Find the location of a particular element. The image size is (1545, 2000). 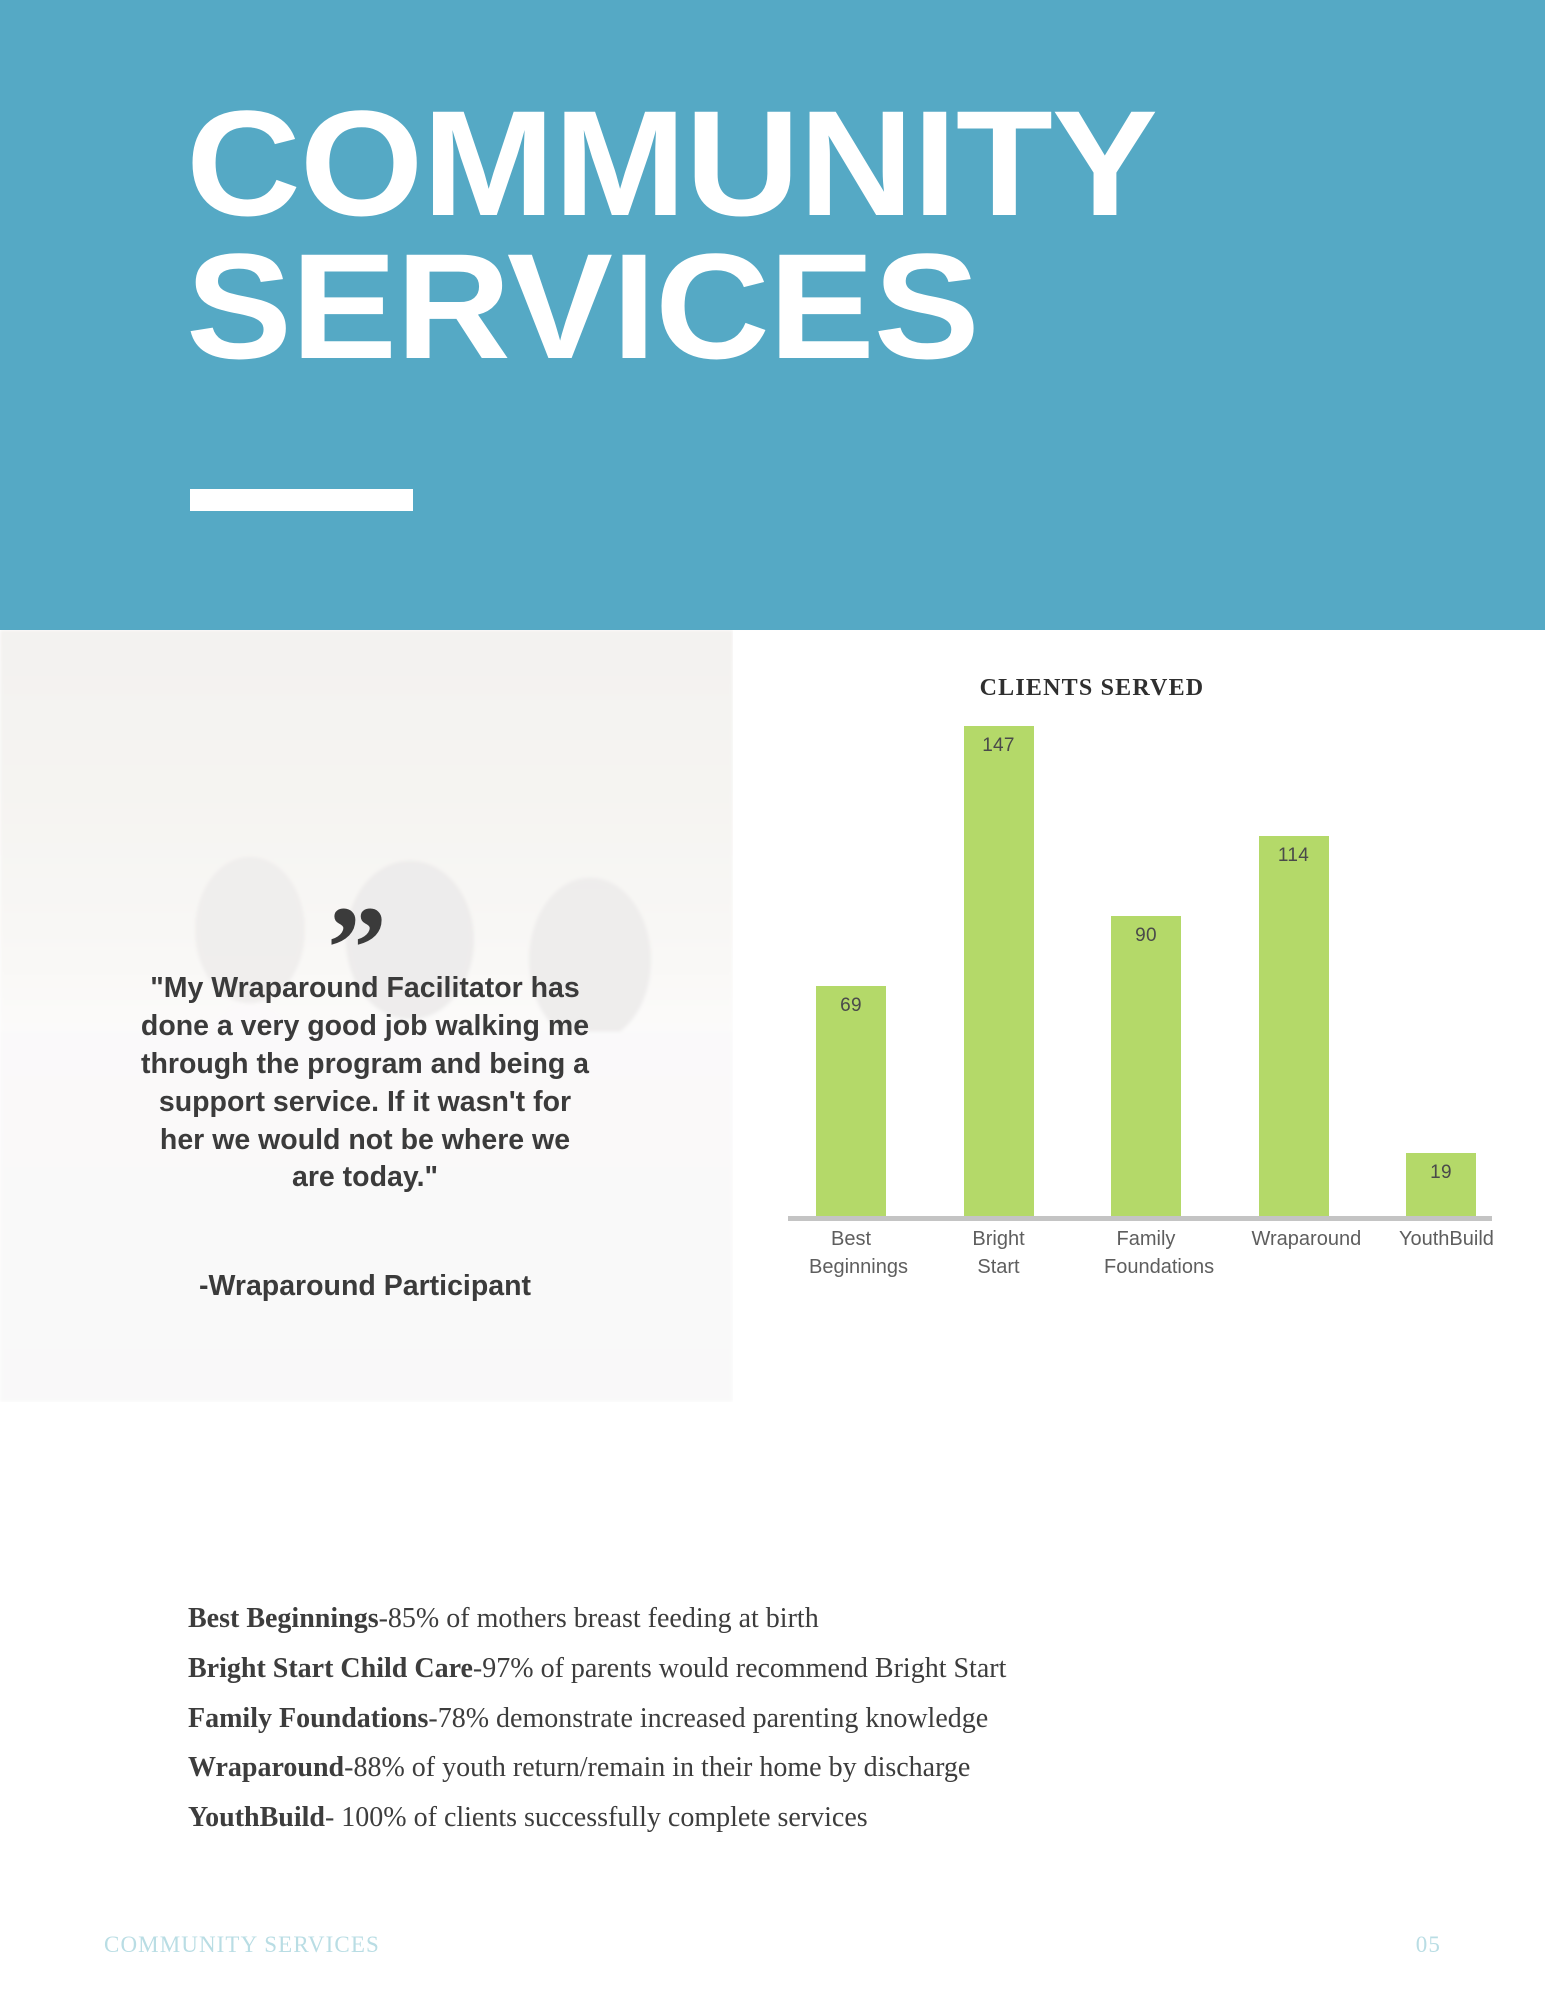

chart-title: CLIENTS SERVED is located at coordinates (1092, 688).